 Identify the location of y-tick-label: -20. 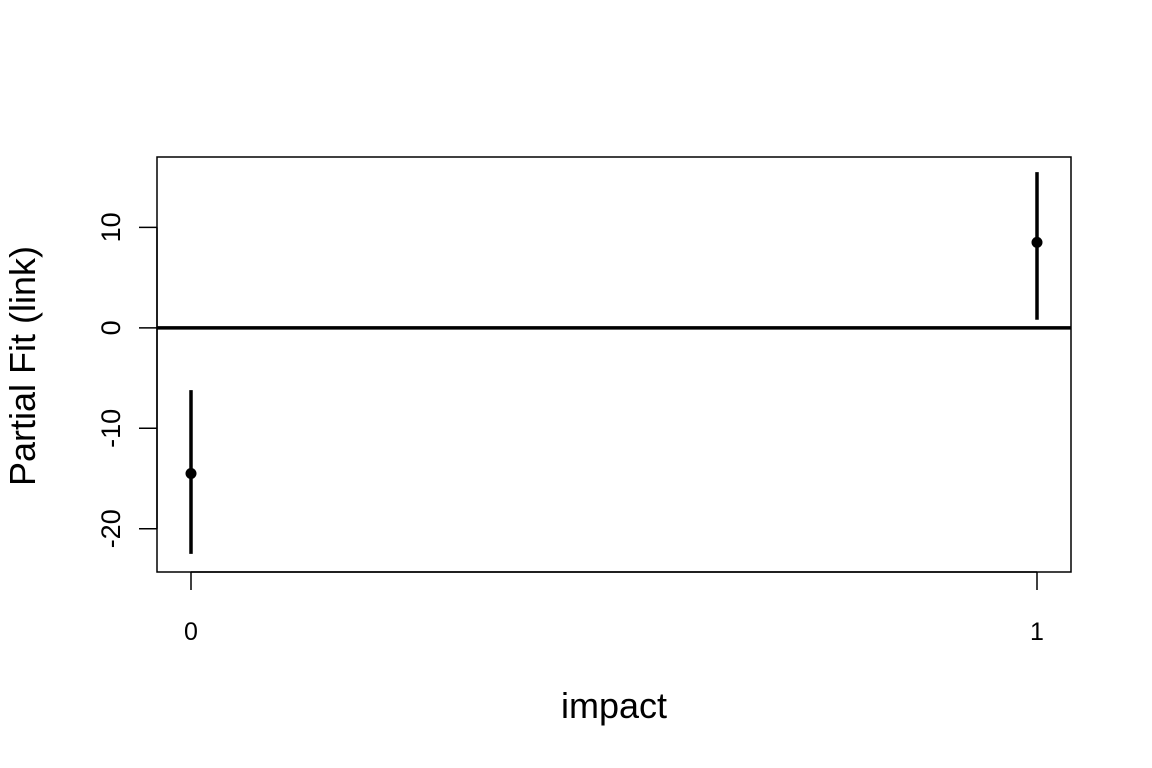
(111, 528).